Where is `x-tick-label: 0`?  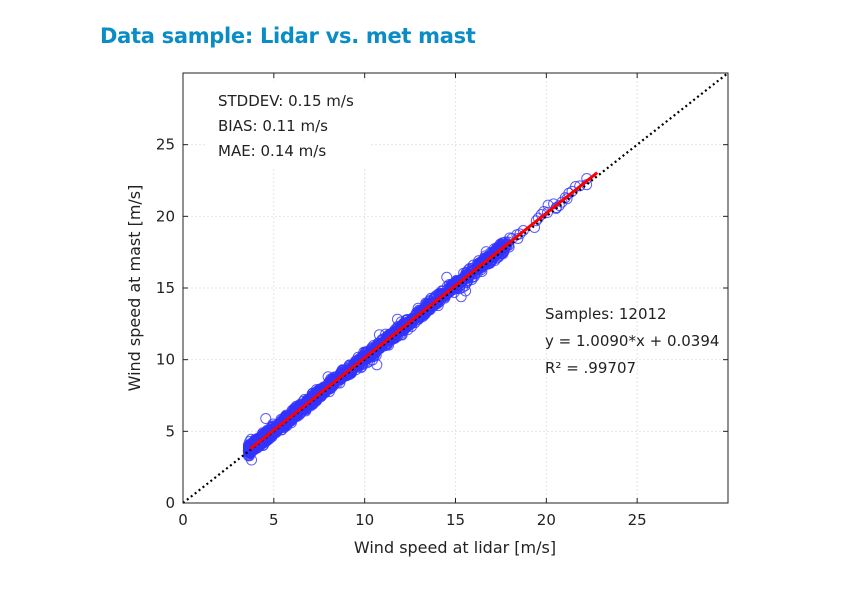 x-tick-label: 0 is located at coordinates (183, 520).